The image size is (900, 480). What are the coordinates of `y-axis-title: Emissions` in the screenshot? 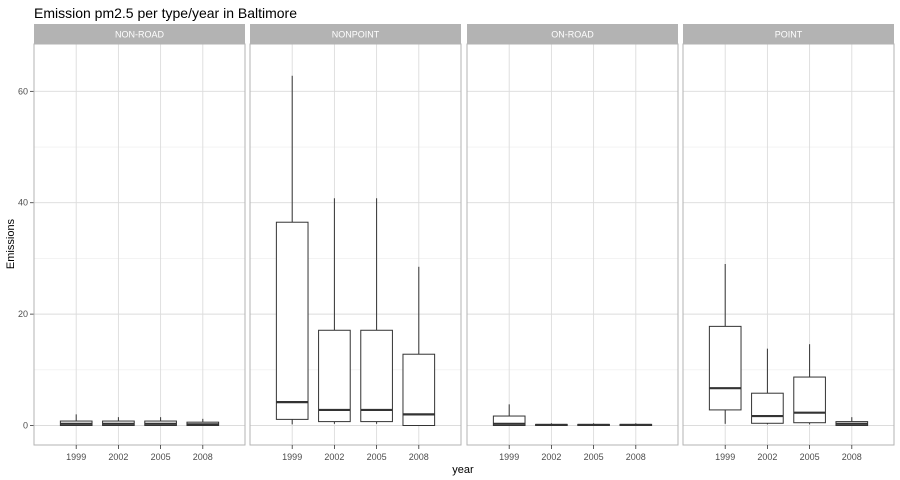 It's located at (11, 243).